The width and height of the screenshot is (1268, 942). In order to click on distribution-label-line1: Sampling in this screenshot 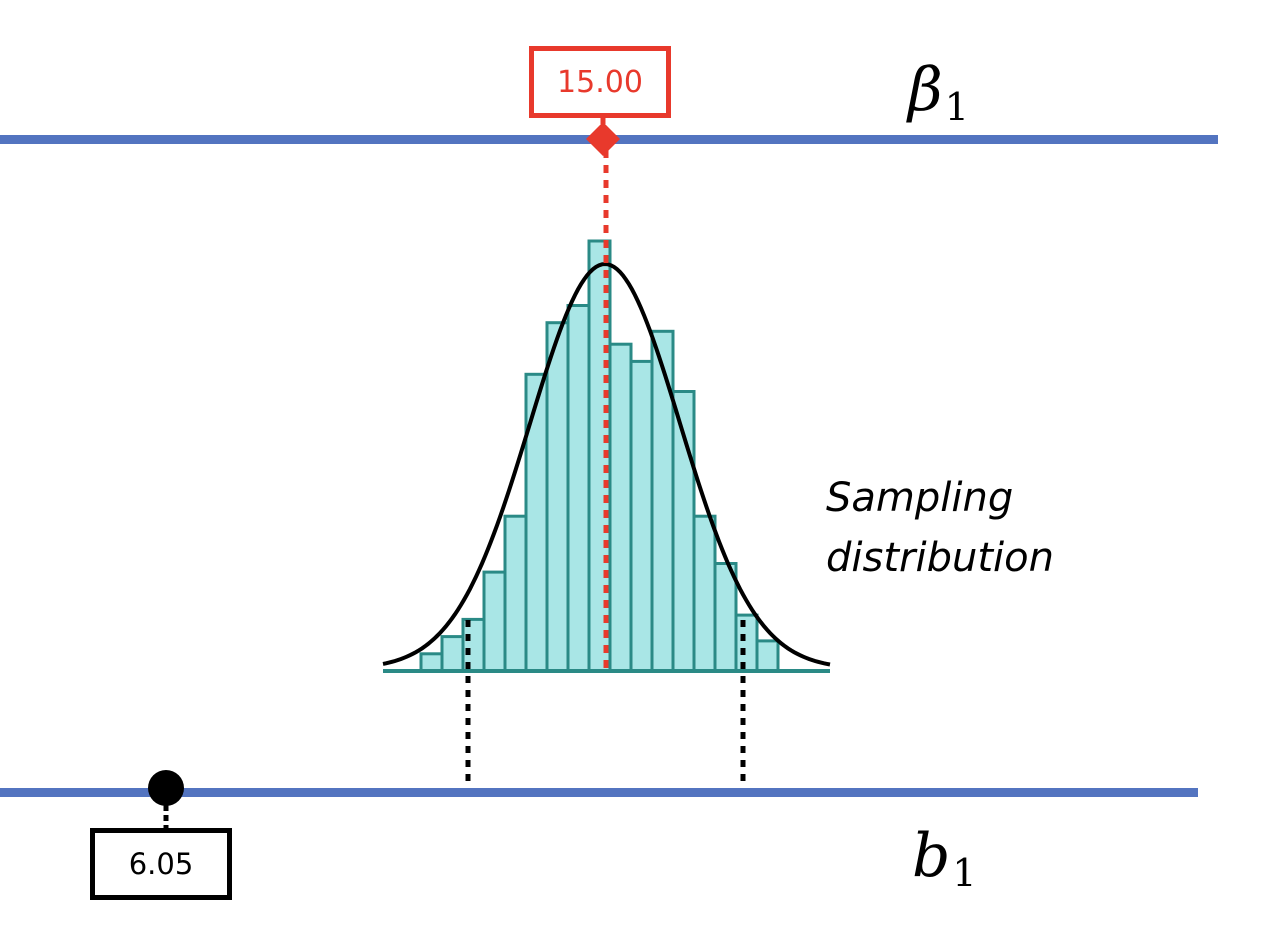, I will do `click(920, 498)`.